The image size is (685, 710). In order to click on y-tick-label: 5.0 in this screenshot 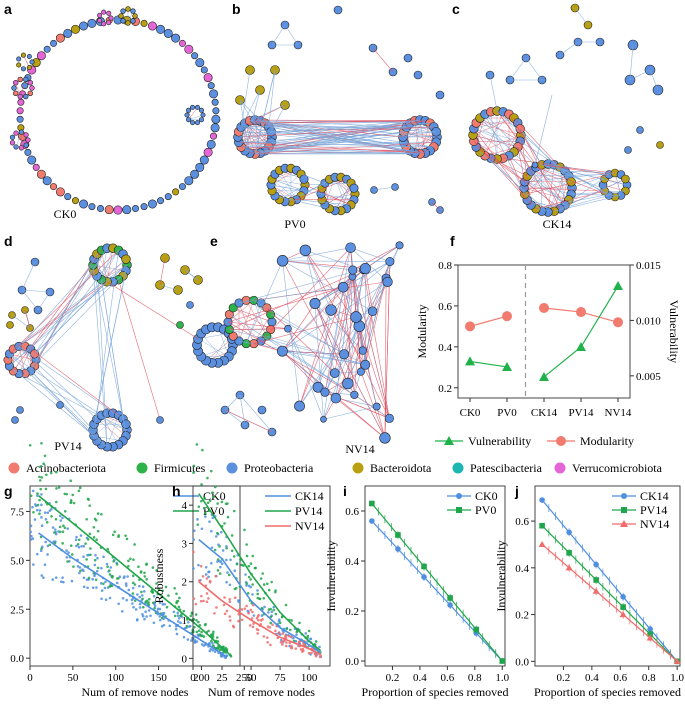, I will do `click(17, 561)`.